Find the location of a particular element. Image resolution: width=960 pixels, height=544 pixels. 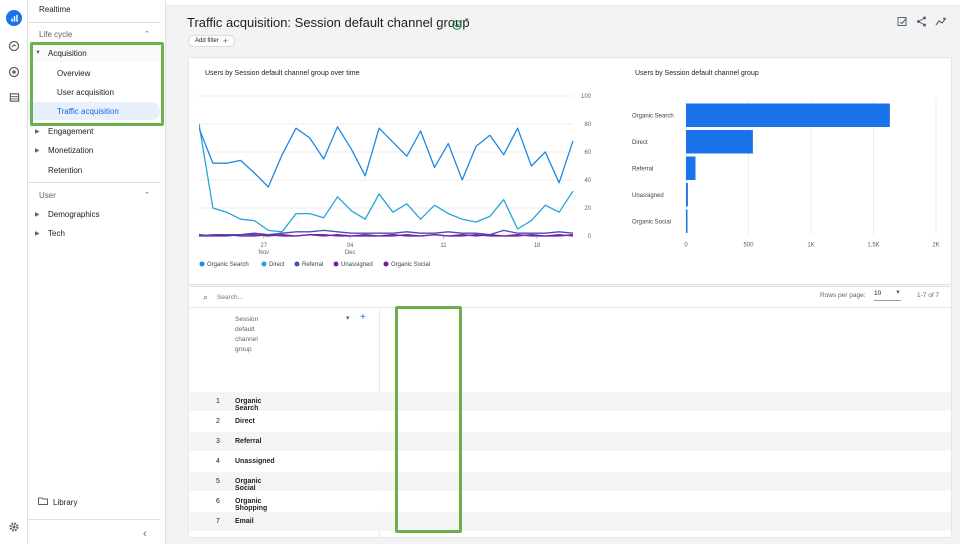

insights-icon is located at coordinates (941, 23).